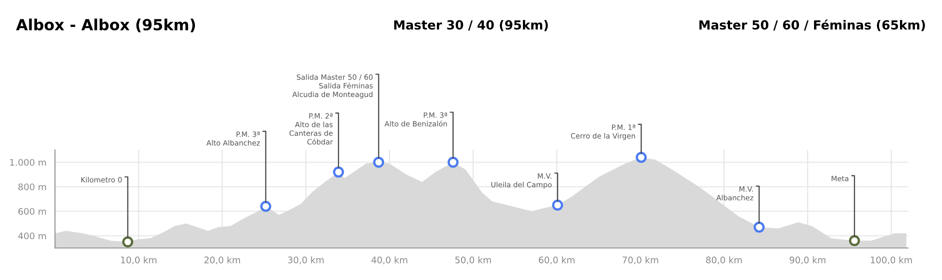  Describe the element at coordinates (473, 260) in the screenshot. I see `x-tick-label: 50,0 km` at that location.